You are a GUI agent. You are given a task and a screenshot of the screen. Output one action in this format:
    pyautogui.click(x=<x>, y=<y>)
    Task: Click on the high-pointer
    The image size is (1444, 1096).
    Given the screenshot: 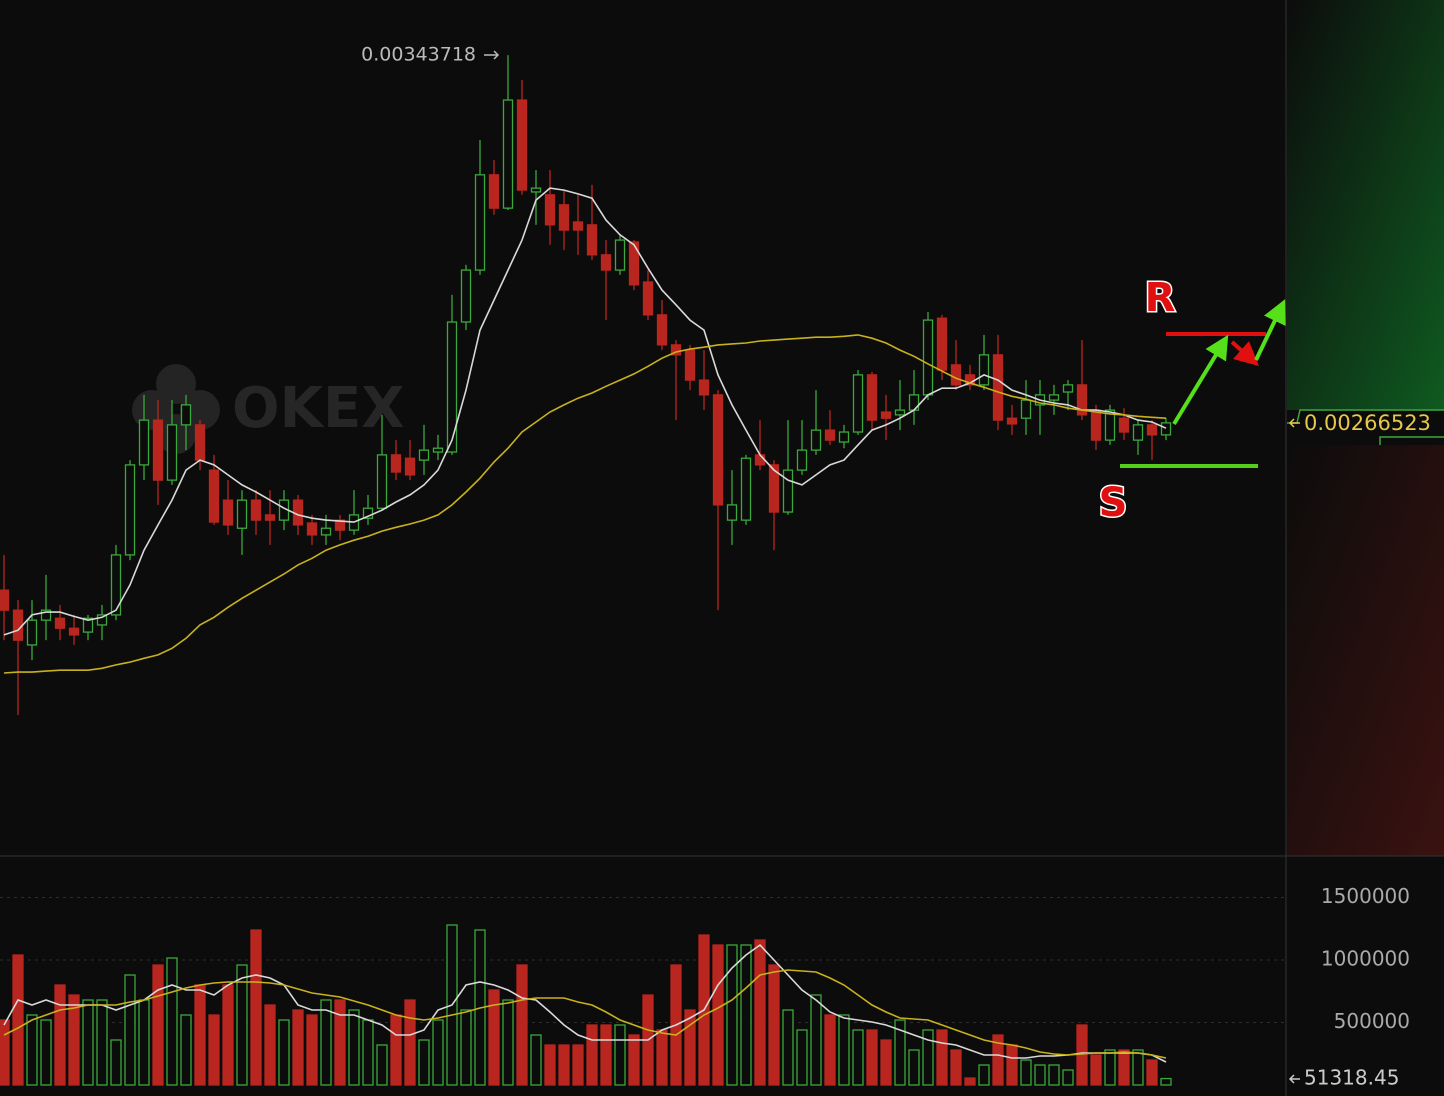 What is the action you would take?
    pyautogui.click(x=492, y=55)
    